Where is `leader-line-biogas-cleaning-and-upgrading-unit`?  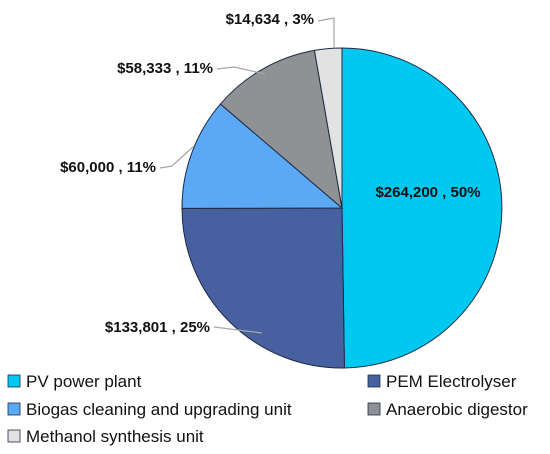 leader-line-biogas-cleaning-and-upgrading-unit is located at coordinates (177, 157).